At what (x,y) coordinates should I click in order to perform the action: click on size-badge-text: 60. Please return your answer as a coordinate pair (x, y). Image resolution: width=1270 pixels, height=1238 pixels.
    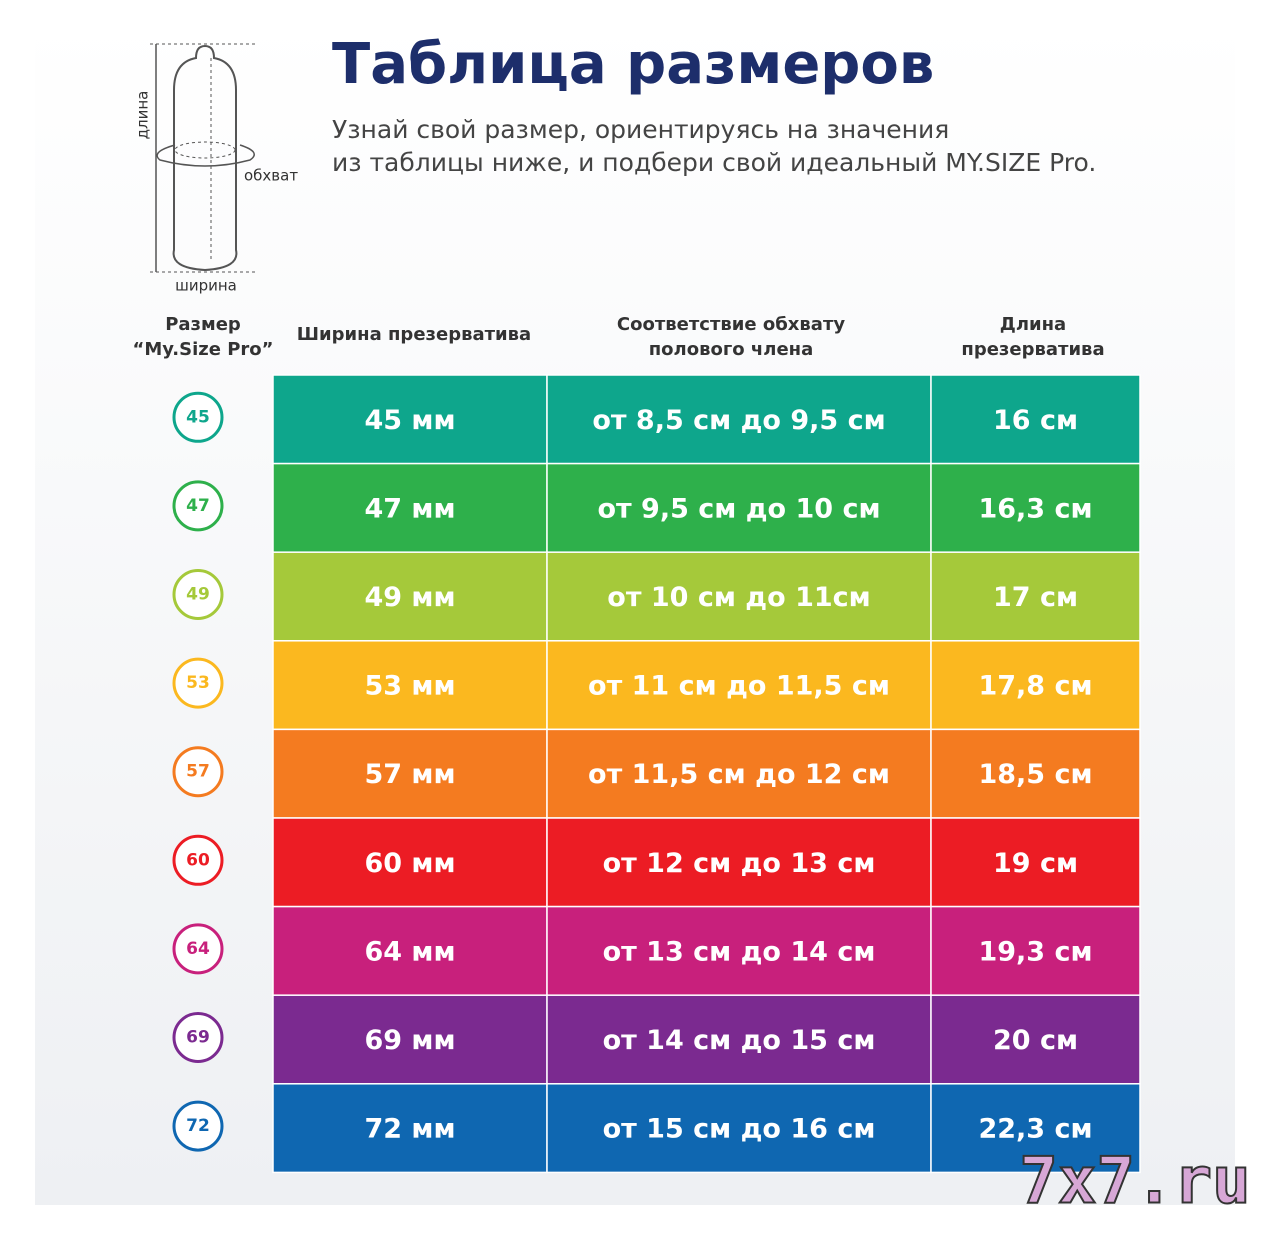
    Looking at the image, I should click on (198, 860).